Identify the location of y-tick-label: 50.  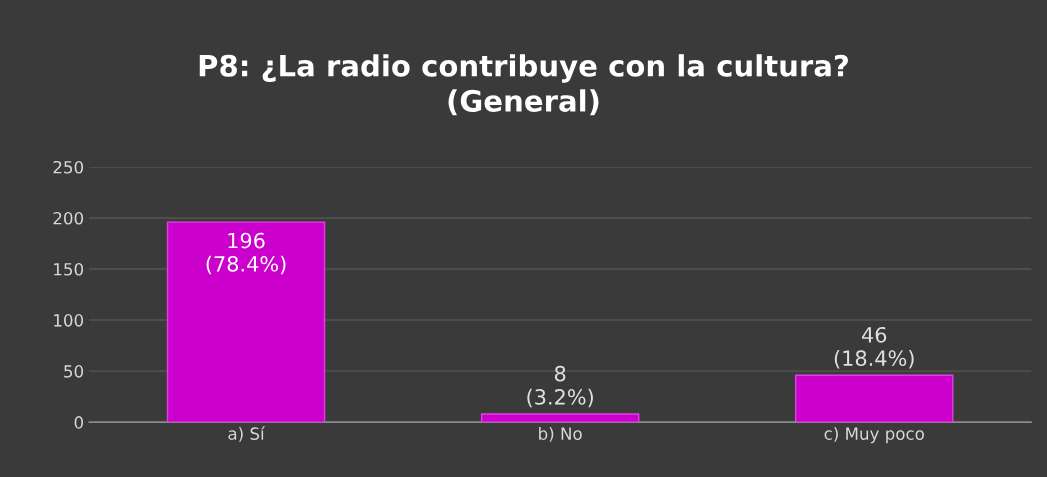
(74, 371).